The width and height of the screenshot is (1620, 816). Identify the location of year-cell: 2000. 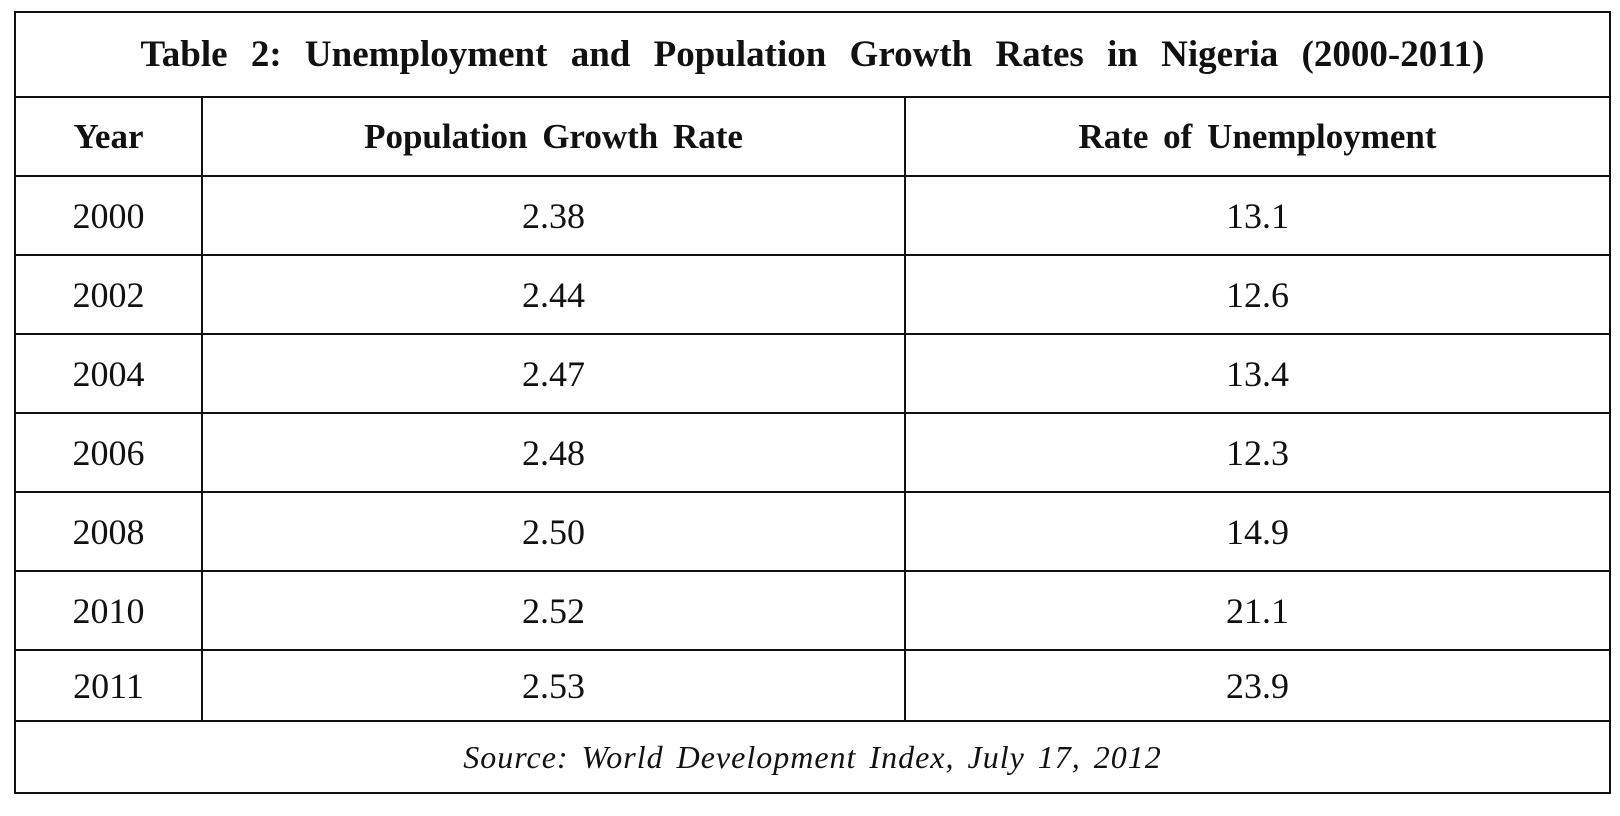
(108, 215).